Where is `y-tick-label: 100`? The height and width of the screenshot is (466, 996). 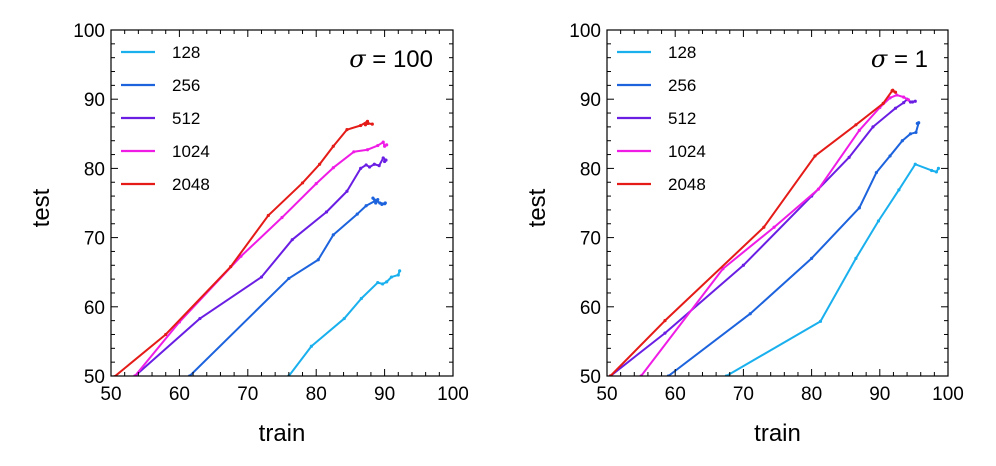
y-tick-label: 100 is located at coordinates (585, 31).